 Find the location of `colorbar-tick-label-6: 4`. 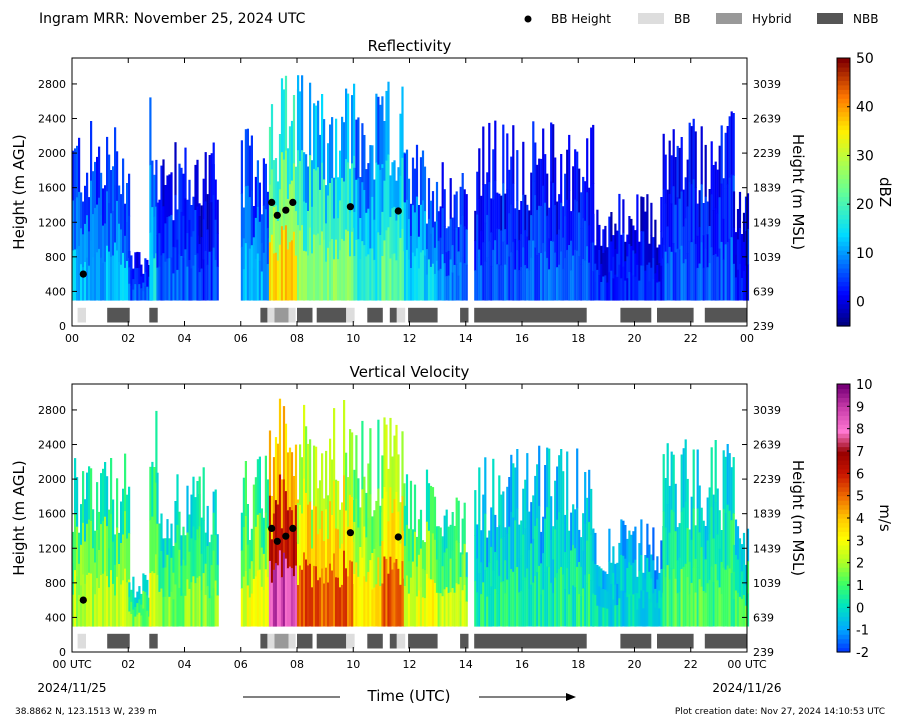

colorbar-tick-label-6: 4 is located at coordinates (860, 519).